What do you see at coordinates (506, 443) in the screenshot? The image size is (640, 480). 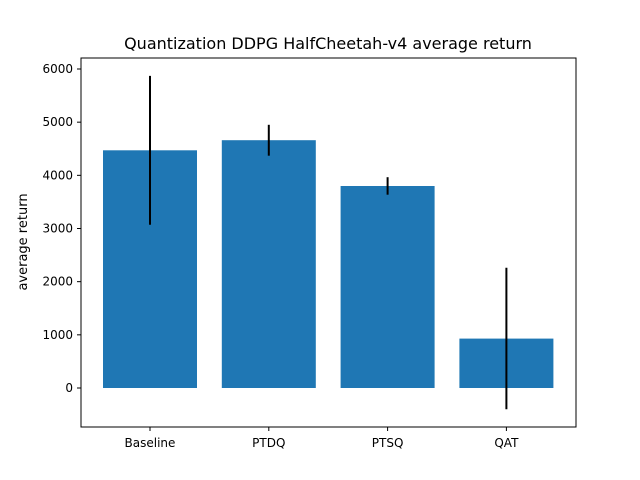 I see `x-tick-label-qat: QAT` at bounding box center [506, 443].